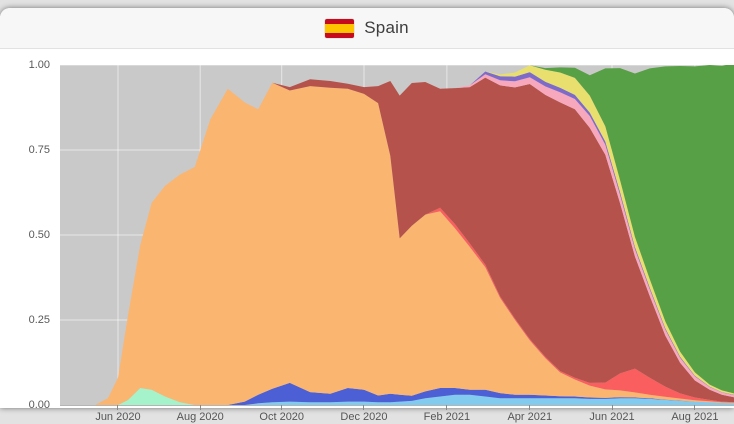  Describe the element at coordinates (200, 417) in the screenshot. I see `x-axis-label: Aug 2020` at that location.